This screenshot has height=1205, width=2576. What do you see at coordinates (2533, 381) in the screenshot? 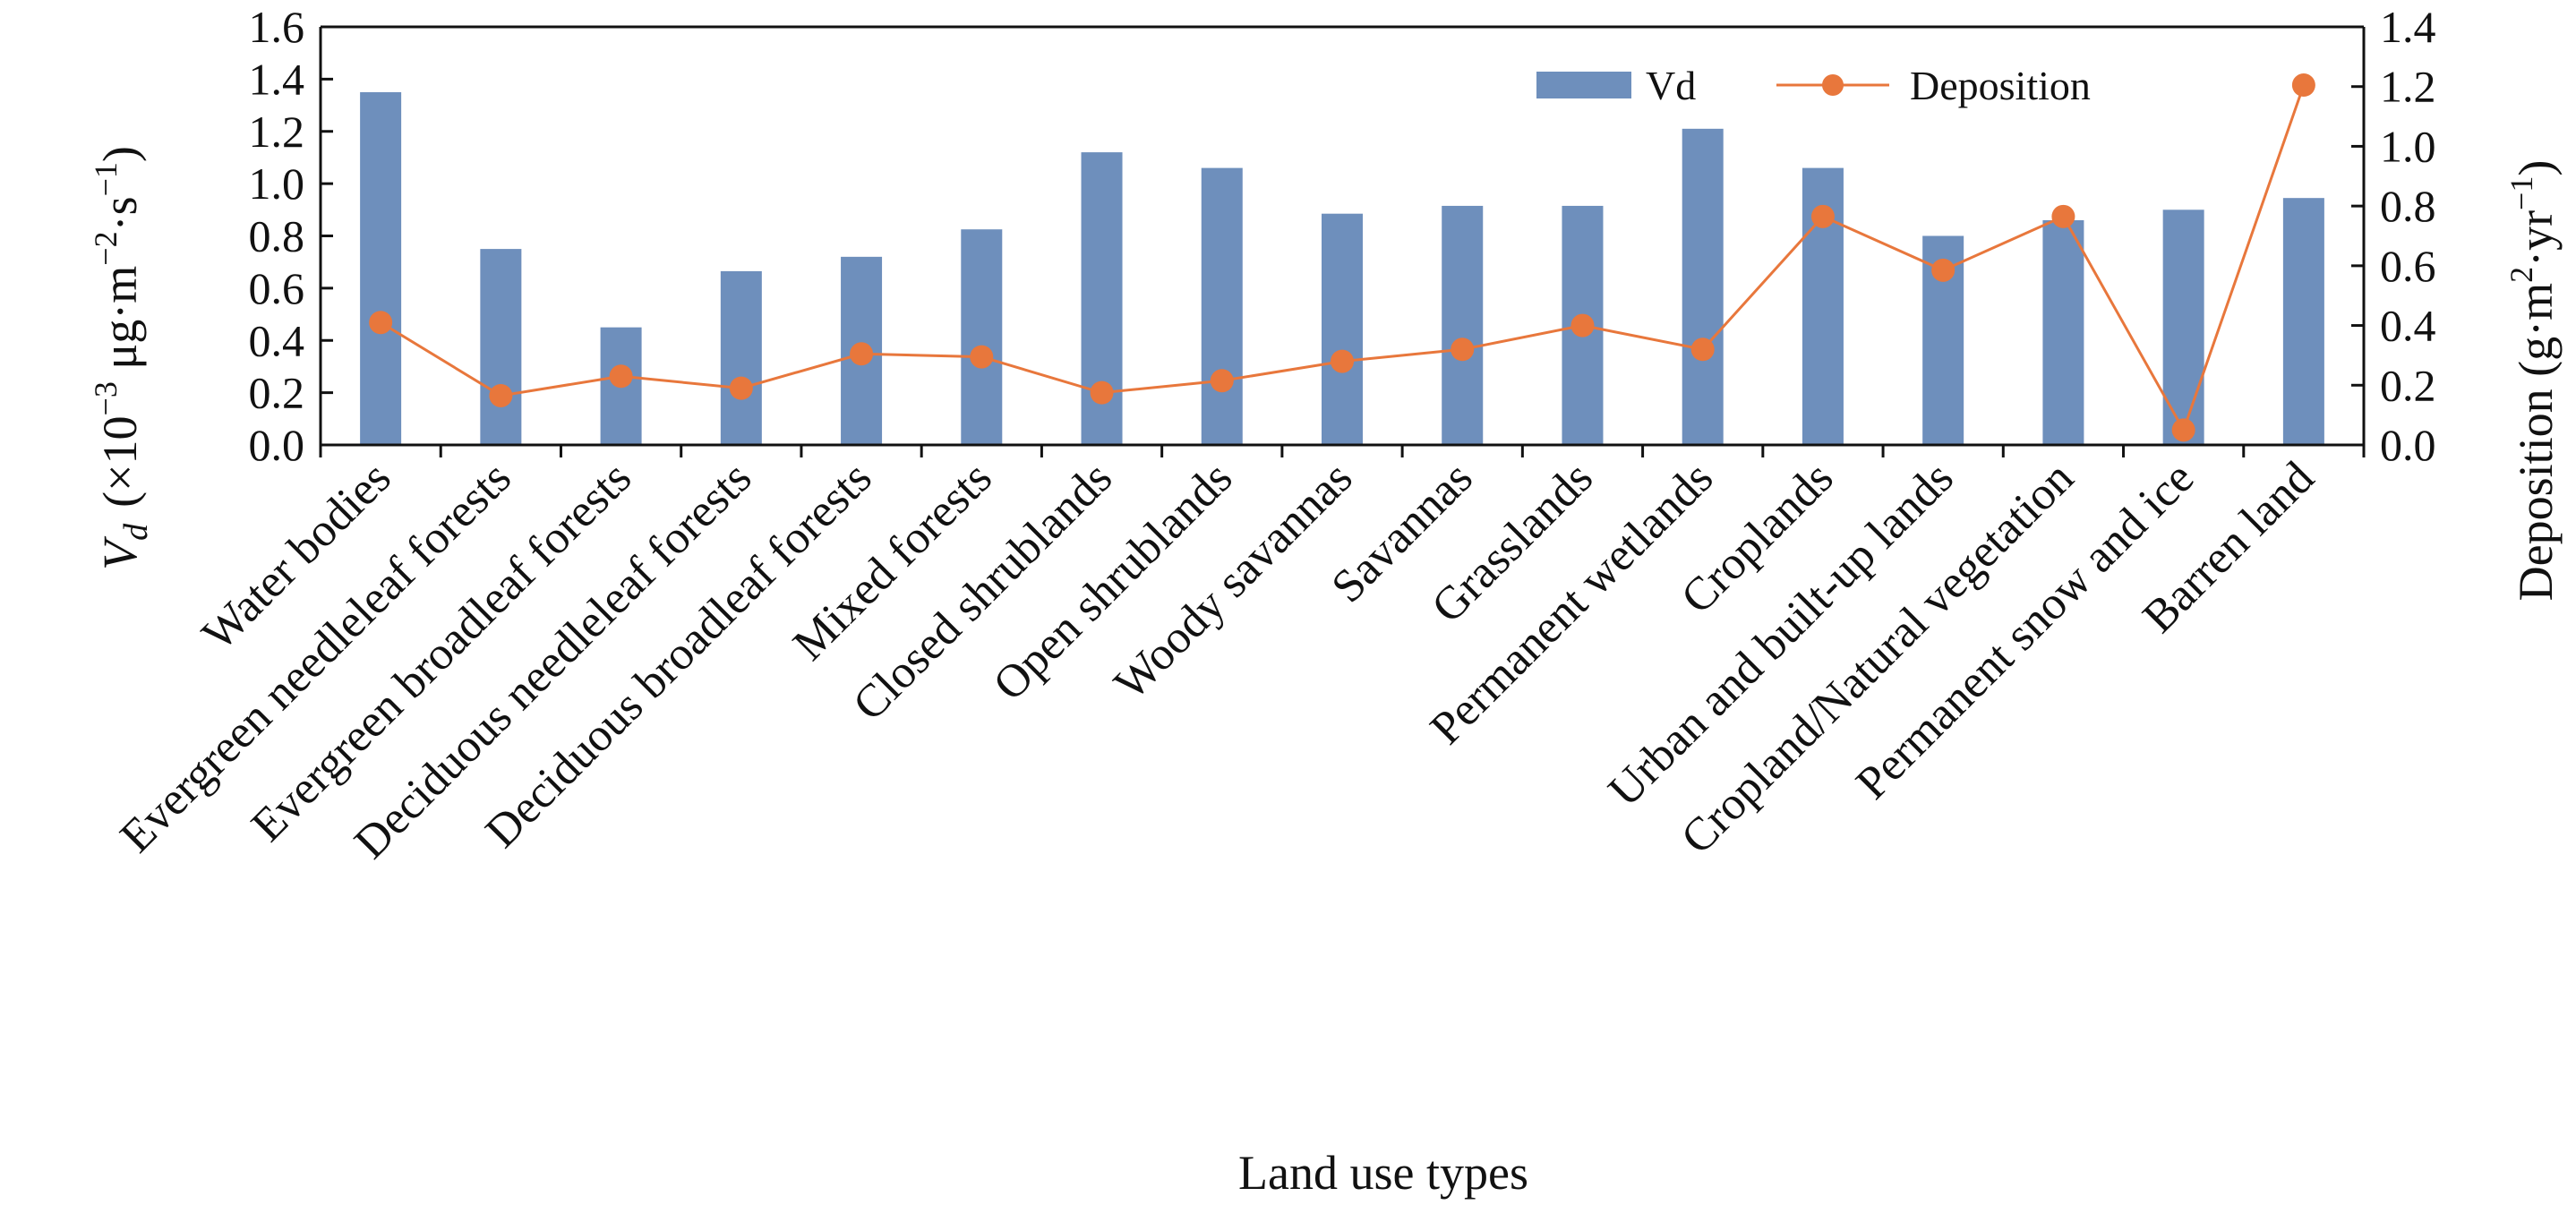
I see `y-axis-right-title: Deposition (g·m2·yr−1)` at bounding box center [2533, 381].